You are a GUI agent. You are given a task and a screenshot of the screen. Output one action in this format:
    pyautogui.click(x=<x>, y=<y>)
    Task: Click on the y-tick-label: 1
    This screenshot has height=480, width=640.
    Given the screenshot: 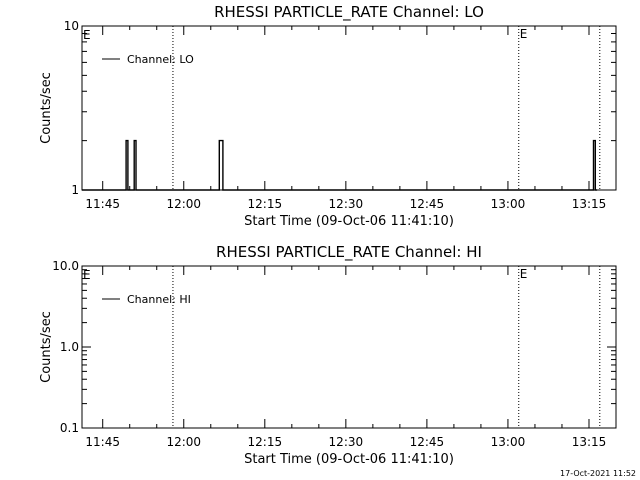 What is the action you would take?
    pyautogui.click(x=75, y=190)
    